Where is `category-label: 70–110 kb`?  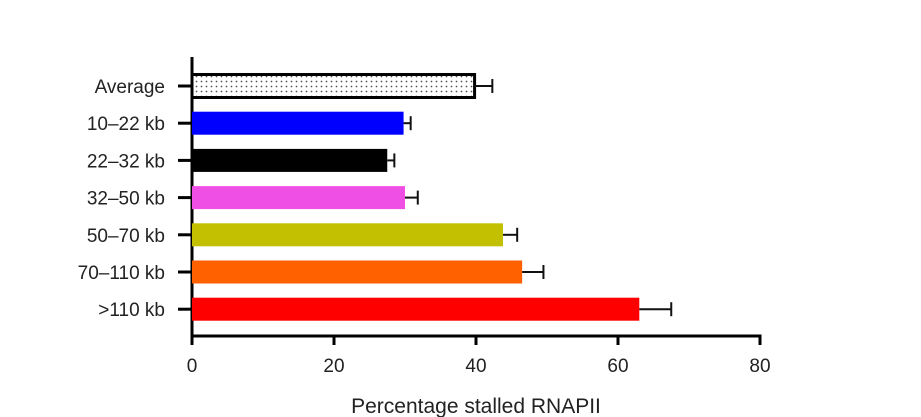 category-label: 70–110 kb is located at coordinates (121, 273).